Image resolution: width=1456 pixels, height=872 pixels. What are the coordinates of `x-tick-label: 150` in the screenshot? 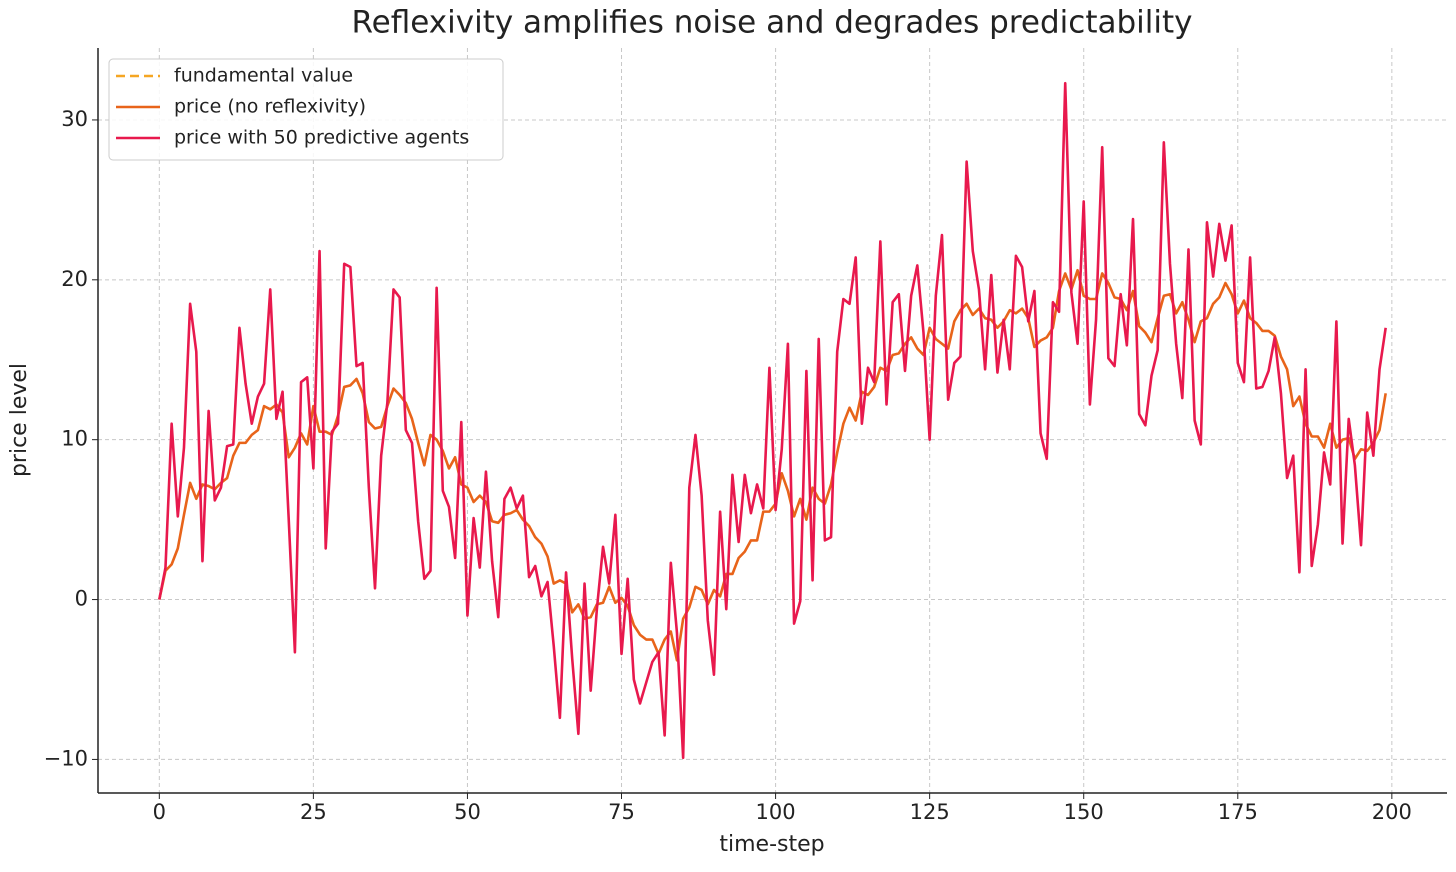 It's located at (1084, 812).